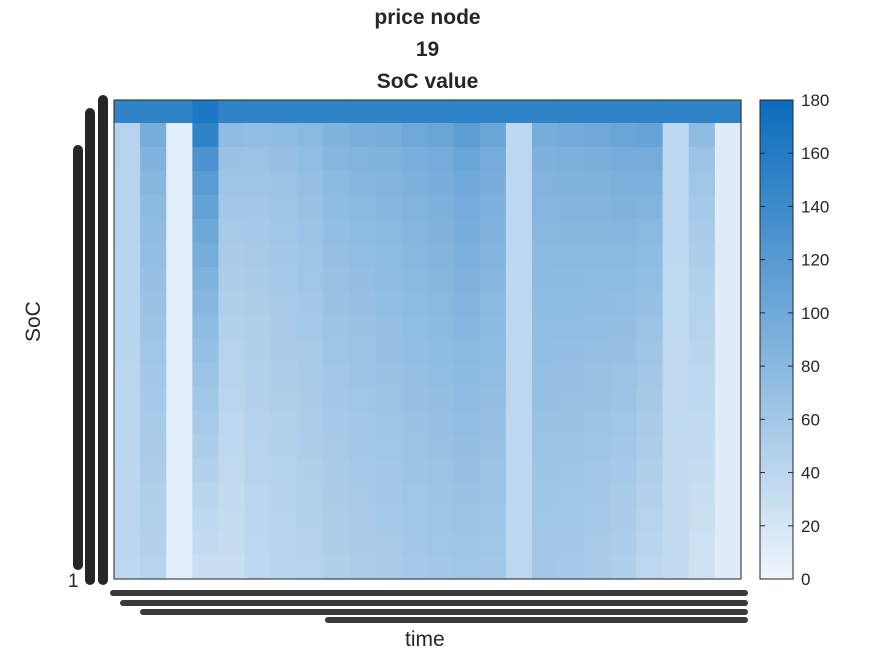  I want to click on colorbar-tick-label: 160, so click(815, 153).